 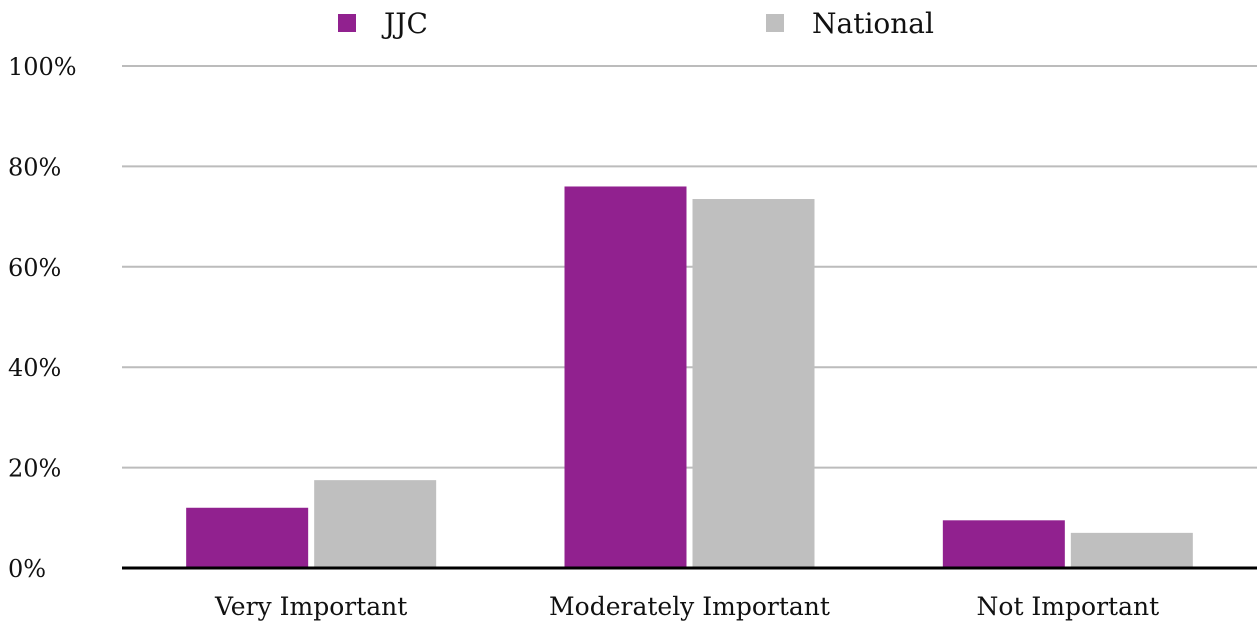 What do you see at coordinates (636, 23) in the screenshot?
I see `legend: JJC National` at bounding box center [636, 23].